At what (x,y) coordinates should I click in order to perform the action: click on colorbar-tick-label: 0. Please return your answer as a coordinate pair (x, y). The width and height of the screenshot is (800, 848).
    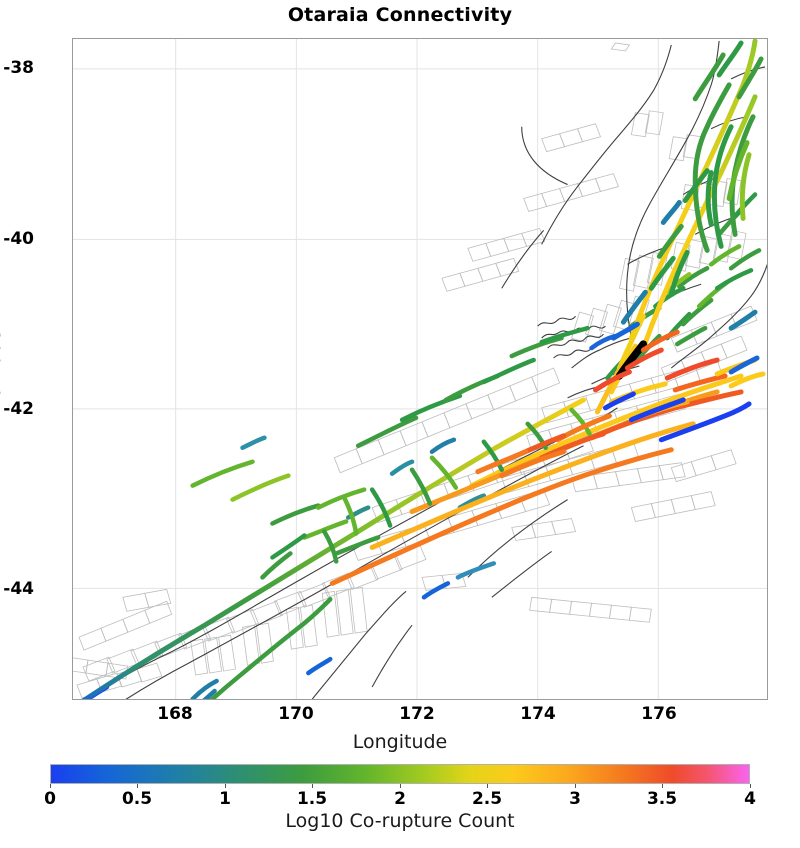
    Looking at the image, I should click on (50, 799).